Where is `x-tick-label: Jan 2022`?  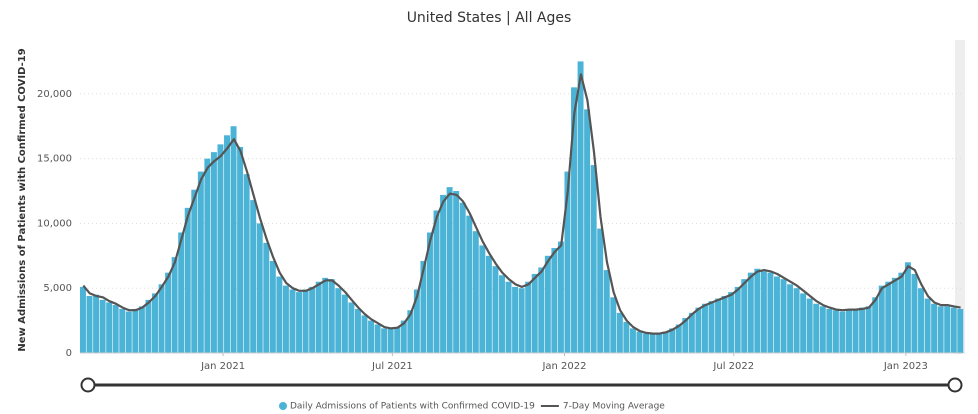 x-tick-label: Jan 2022 is located at coordinates (563, 366).